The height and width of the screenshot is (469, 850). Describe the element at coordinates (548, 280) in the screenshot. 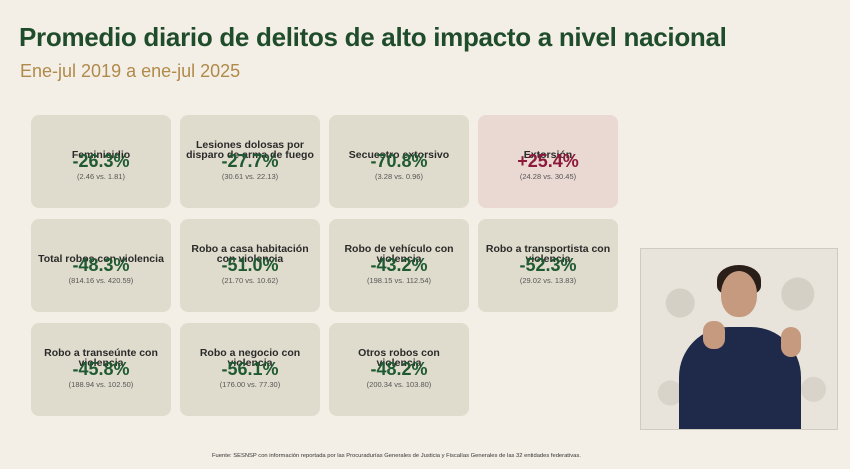

I see `card-detail: (29.02 vs. 13.83)` at that location.